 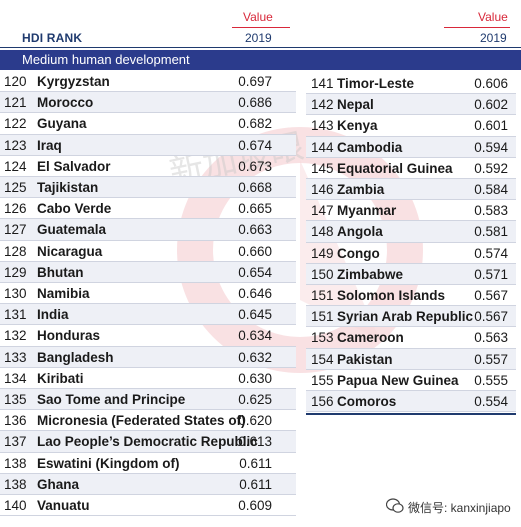 What do you see at coordinates (65, 103) in the screenshot?
I see `country-name-cell: Morocco` at bounding box center [65, 103].